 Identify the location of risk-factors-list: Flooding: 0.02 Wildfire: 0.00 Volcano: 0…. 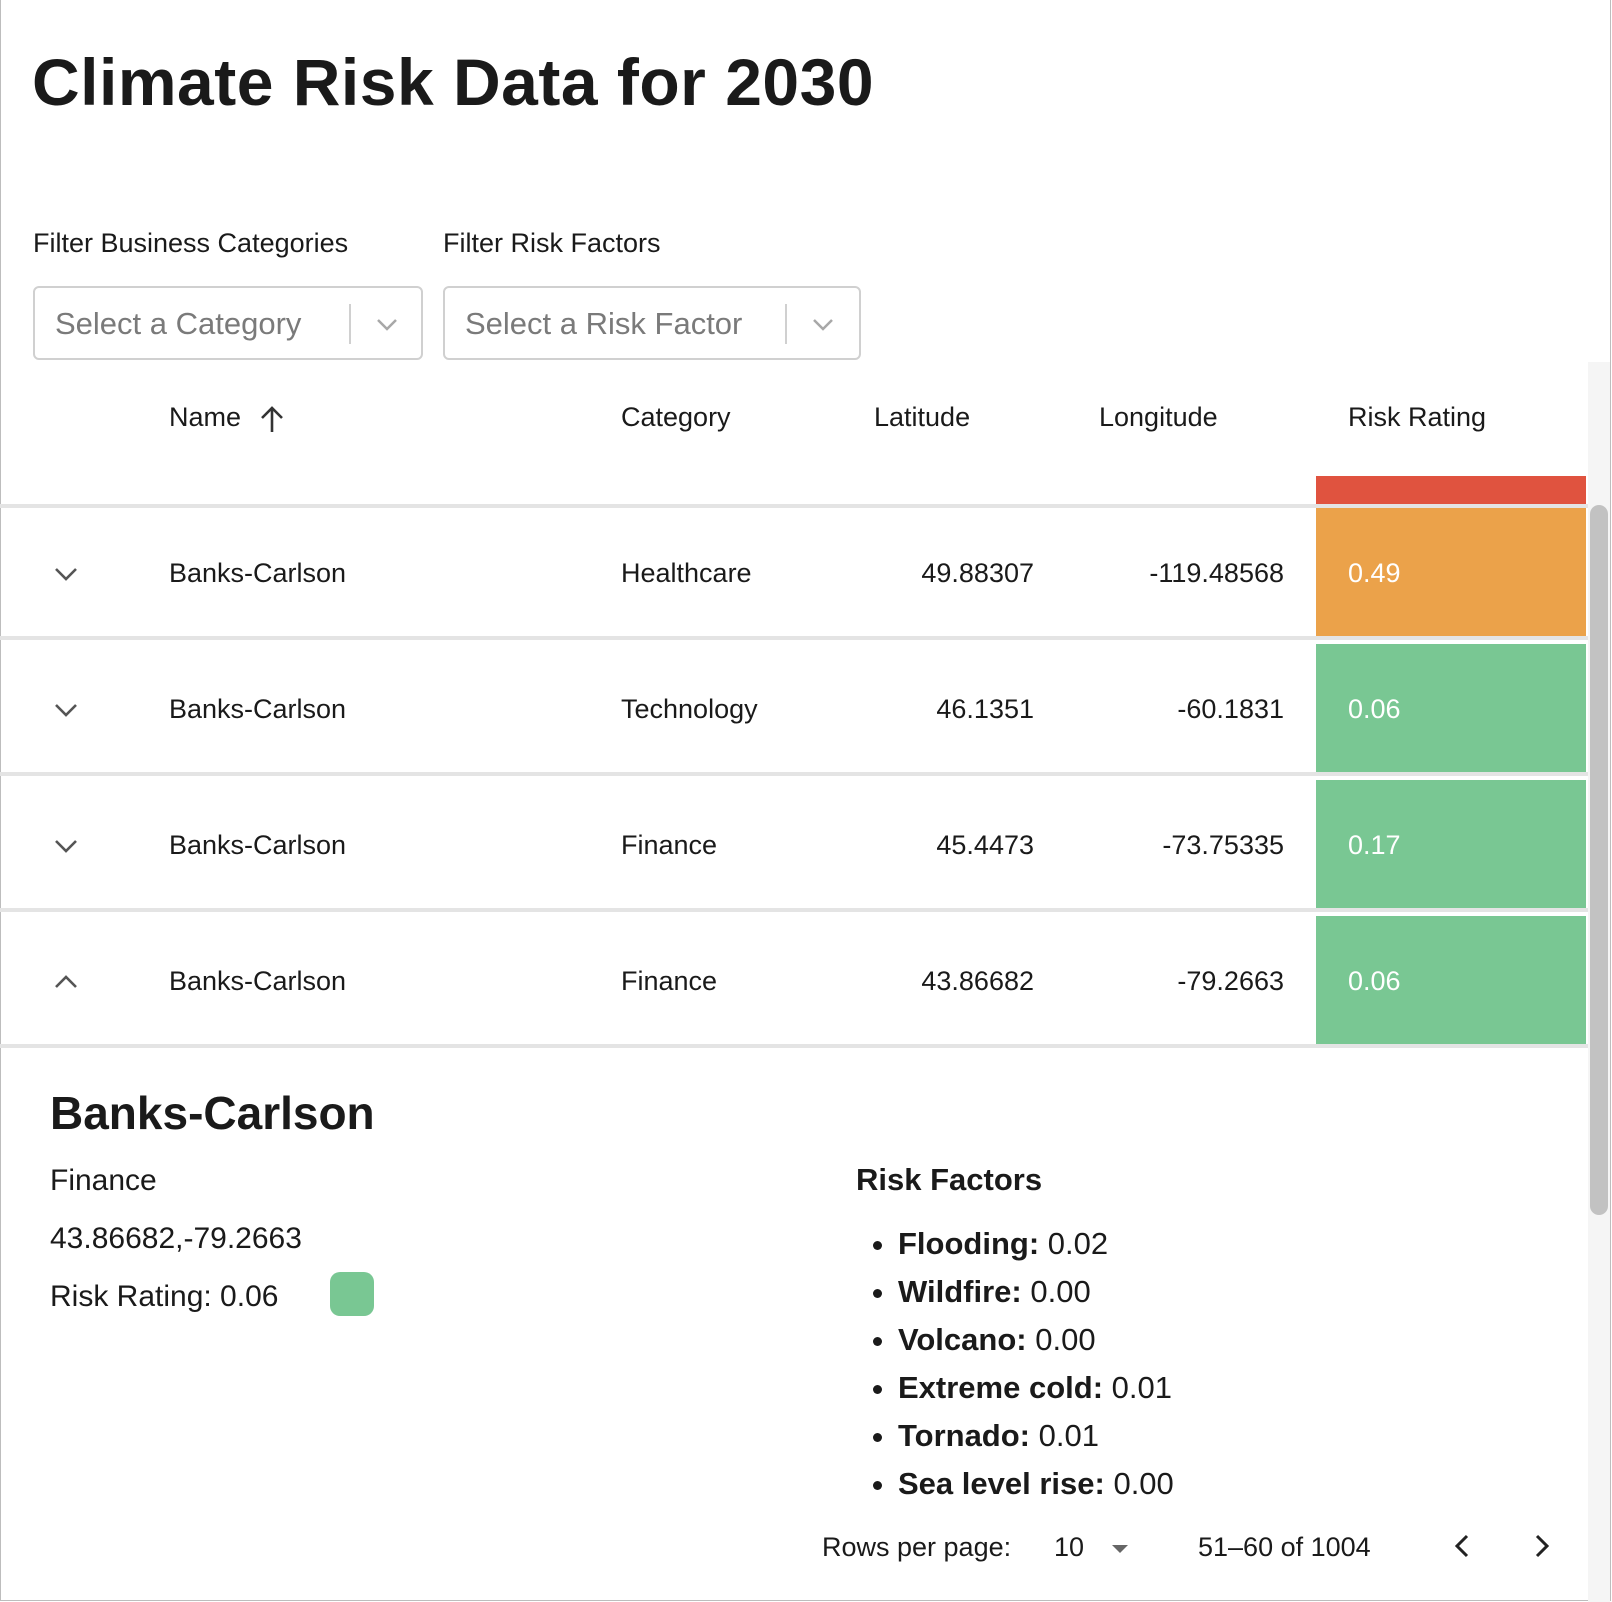
(1015, 1364).